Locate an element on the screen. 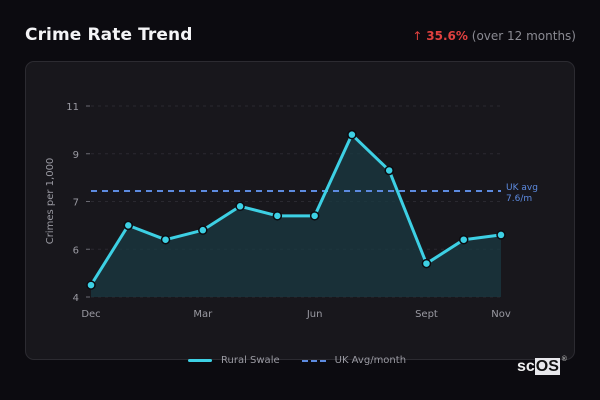  svg-text: 6 is located at coordinates (76, 250).